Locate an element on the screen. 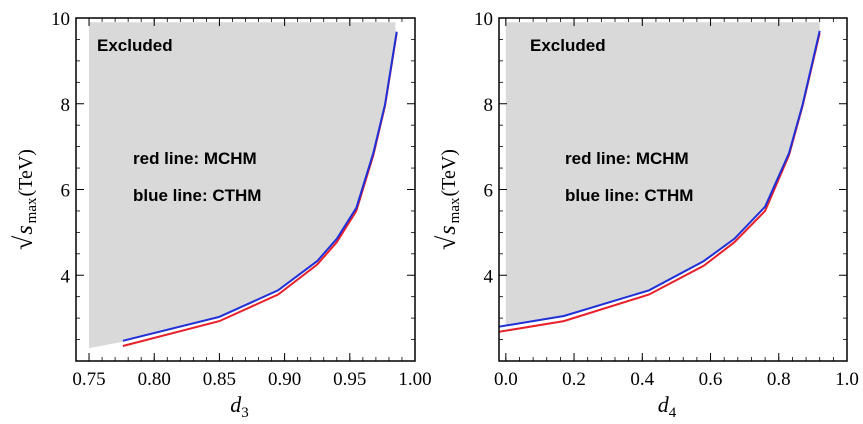 The width and height of the screenshot is (863, 424). x-tick-label: 0.85 is located at coordinates (219, 379).